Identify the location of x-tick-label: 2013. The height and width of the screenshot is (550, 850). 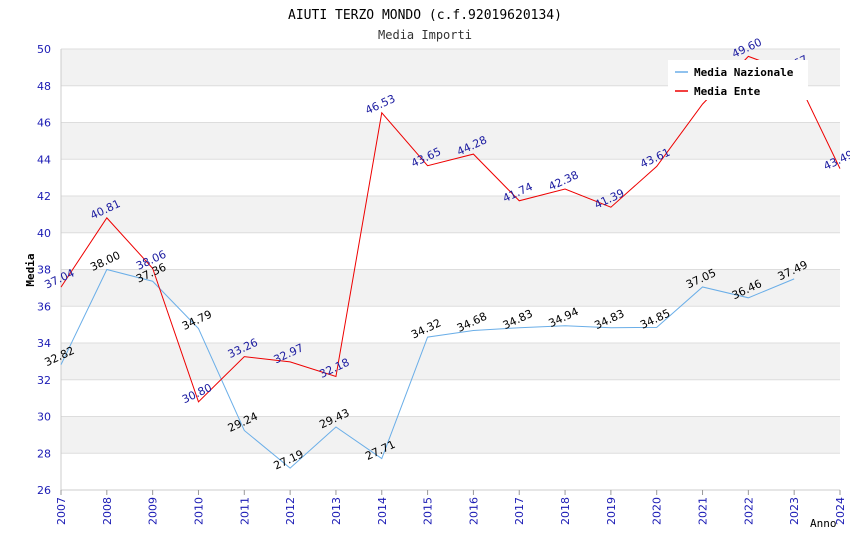
(336, 511).